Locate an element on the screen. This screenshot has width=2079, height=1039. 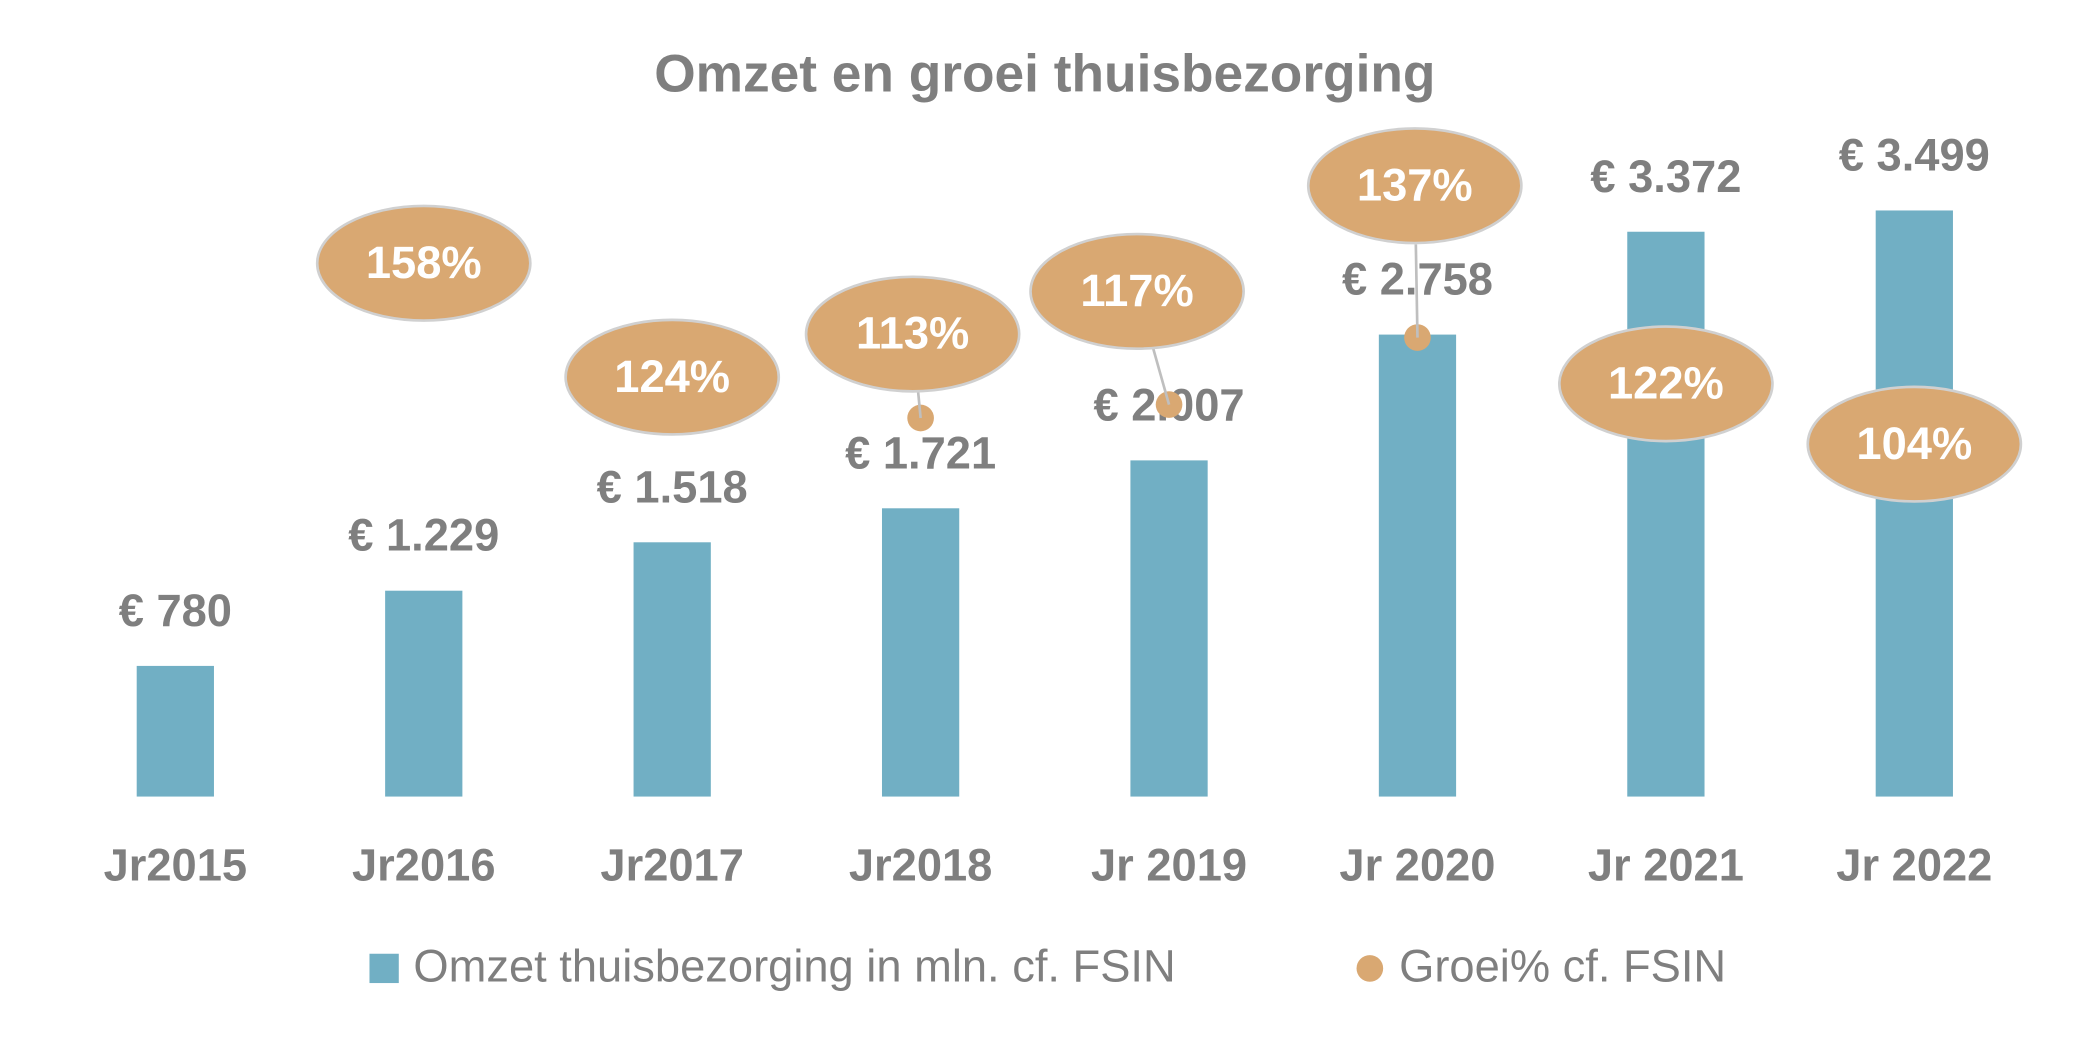
x-tick-label: Jr 2020 is located at coordinates (1417, 864).